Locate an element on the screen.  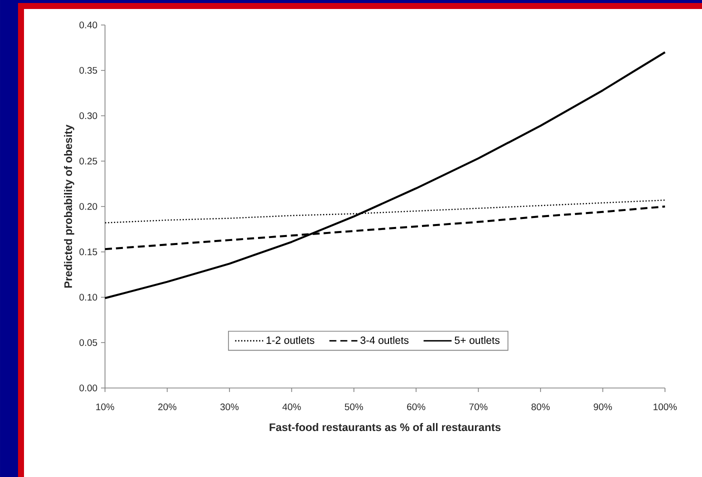
x-tick-label: 40% is located at coordinates (291, 407).